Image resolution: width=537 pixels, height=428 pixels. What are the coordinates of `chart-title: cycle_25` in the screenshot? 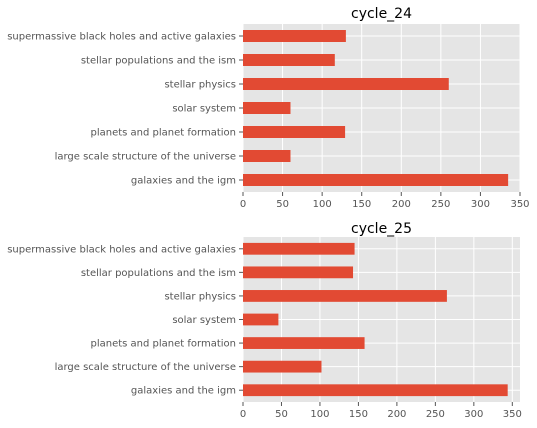 It's located at (381, 229).